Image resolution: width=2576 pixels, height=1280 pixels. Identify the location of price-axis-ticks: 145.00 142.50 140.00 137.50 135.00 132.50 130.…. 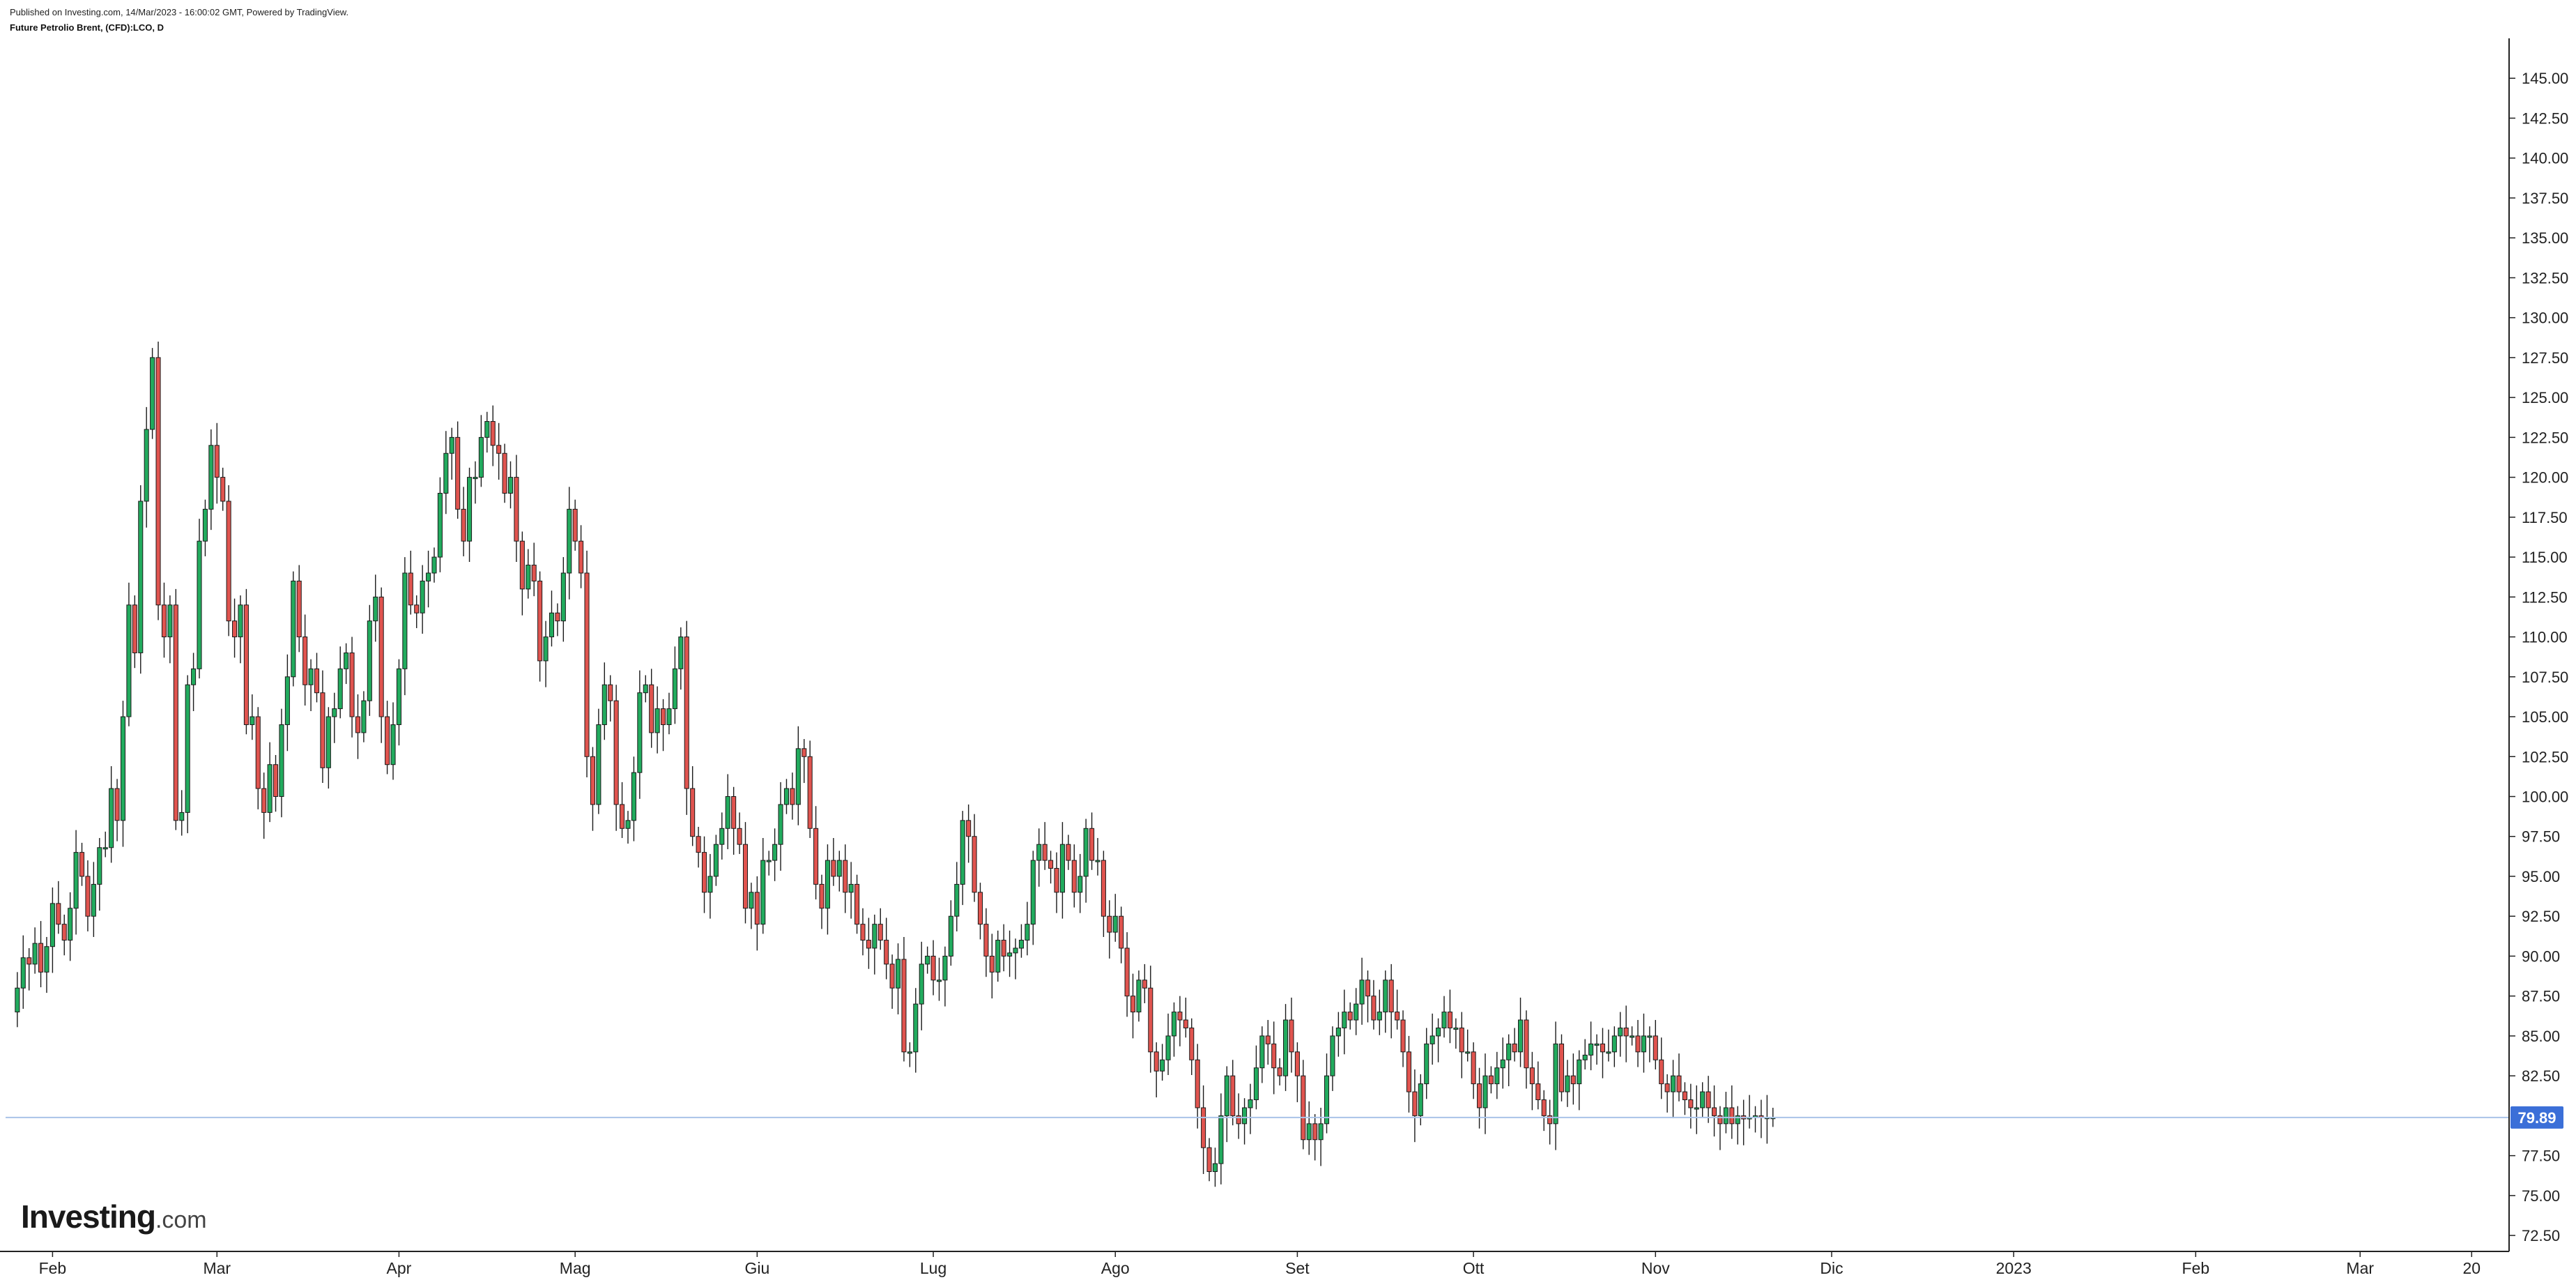
(2538, 657).